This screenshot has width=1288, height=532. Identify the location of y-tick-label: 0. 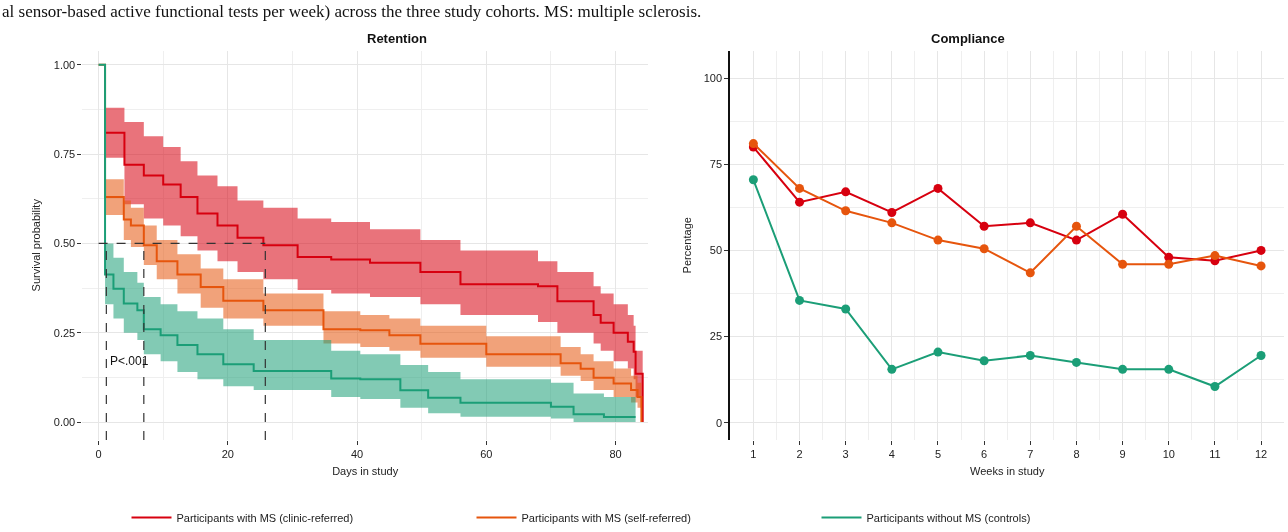
(719, 422).